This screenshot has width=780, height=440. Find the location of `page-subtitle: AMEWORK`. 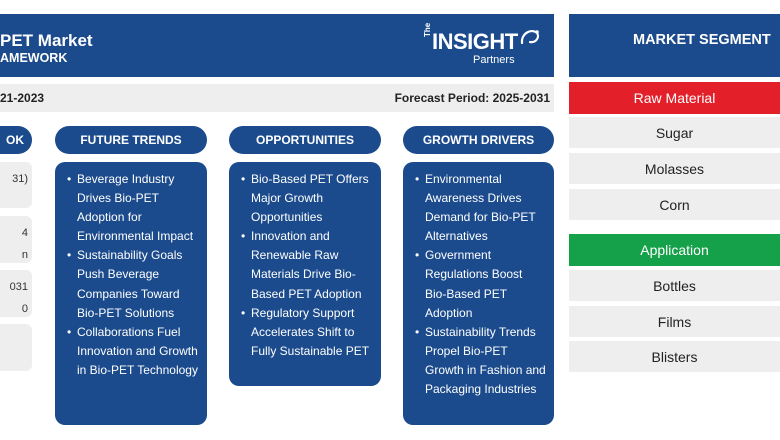

page-subtitle: AMEWORK is located at coordinates (34, 58).